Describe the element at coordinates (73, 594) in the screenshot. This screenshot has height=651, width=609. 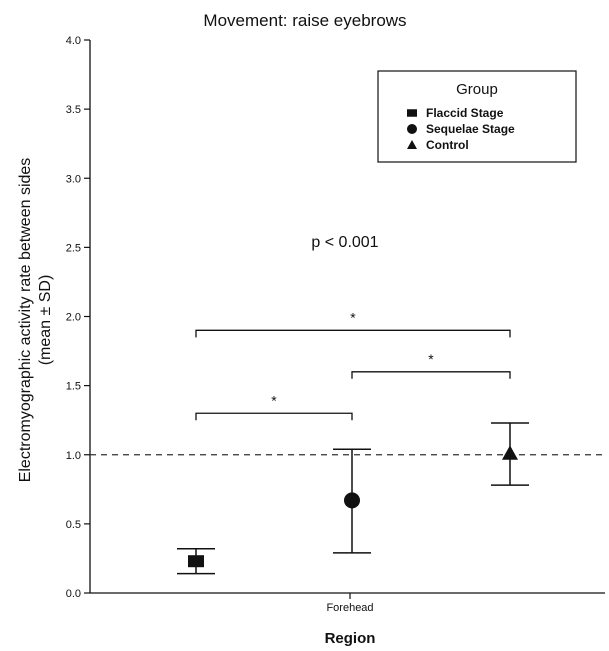
I see `y-tick-label: 0.0` at that location.